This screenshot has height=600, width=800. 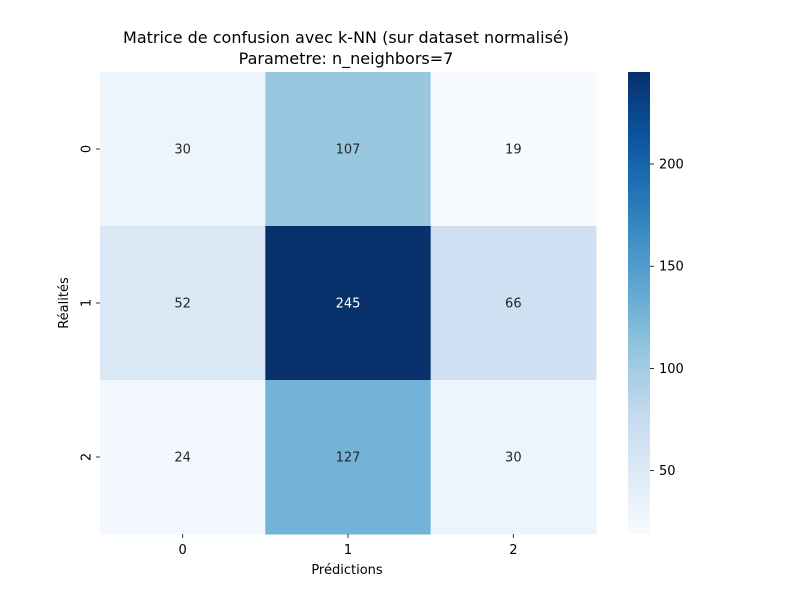 I want to click on heatmap-value-label: 19, so click(x=513, y=150).